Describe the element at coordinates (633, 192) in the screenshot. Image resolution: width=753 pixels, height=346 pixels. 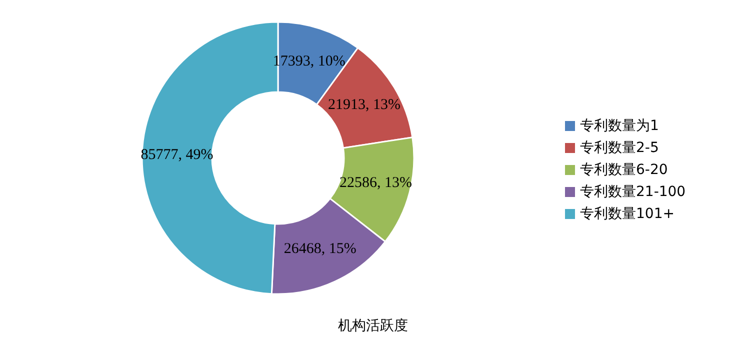
I see `legend-label: 专利数量21-100` at that location.